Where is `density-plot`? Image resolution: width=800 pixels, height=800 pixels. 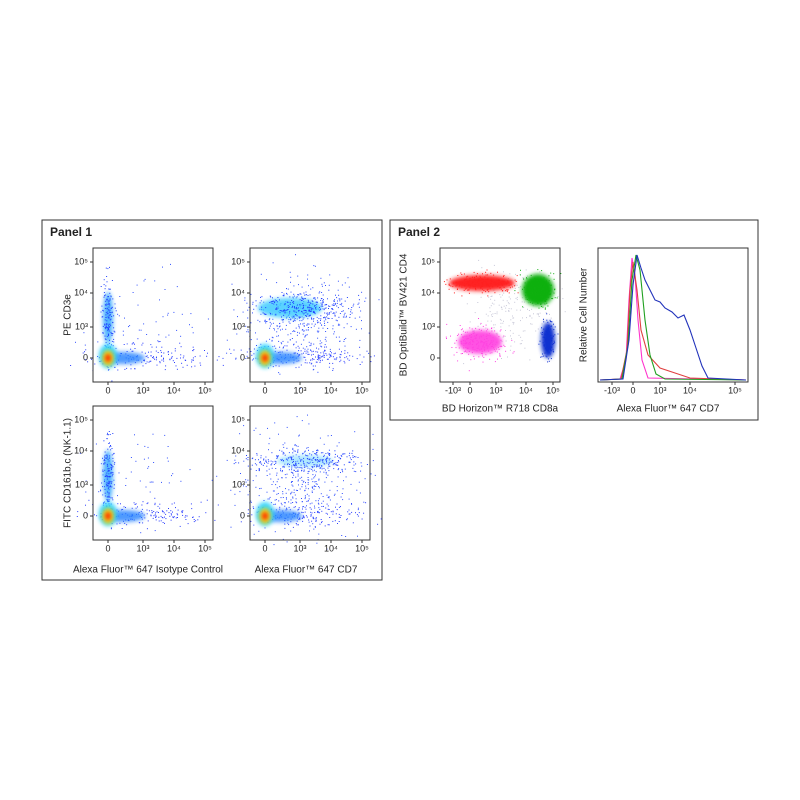
density-plot is located at coordinates (504, 315).